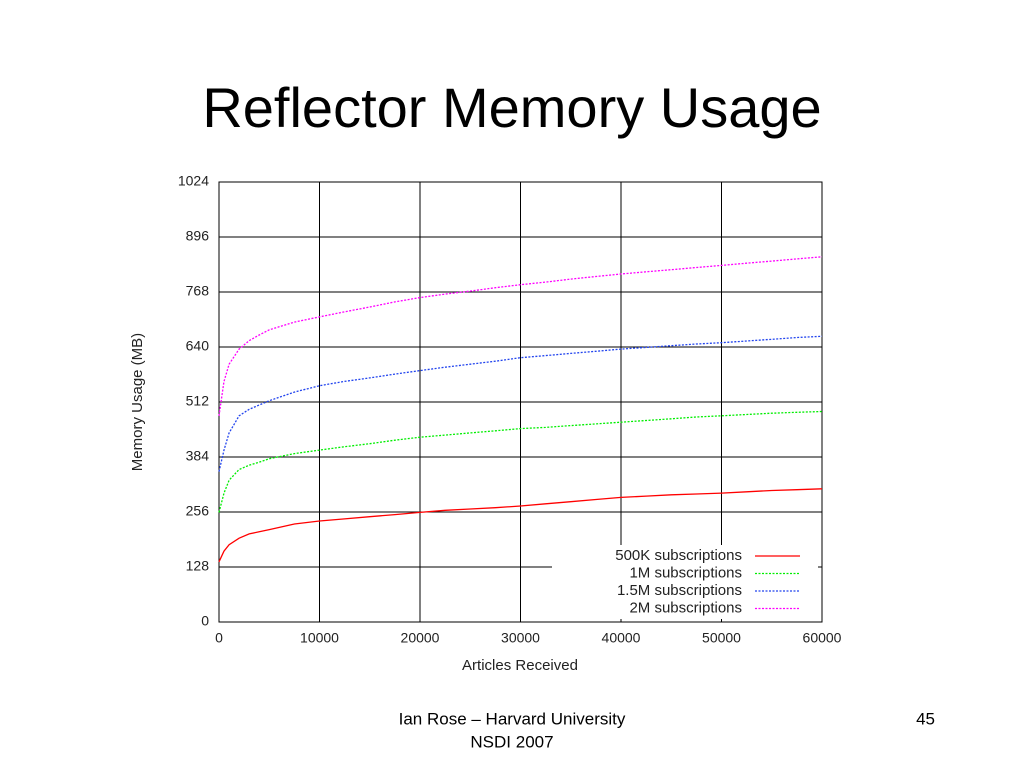  Describe the element at coordinates (678, 555) in the screenshot. I see `legend-label: 500K subscriptions` at that location.